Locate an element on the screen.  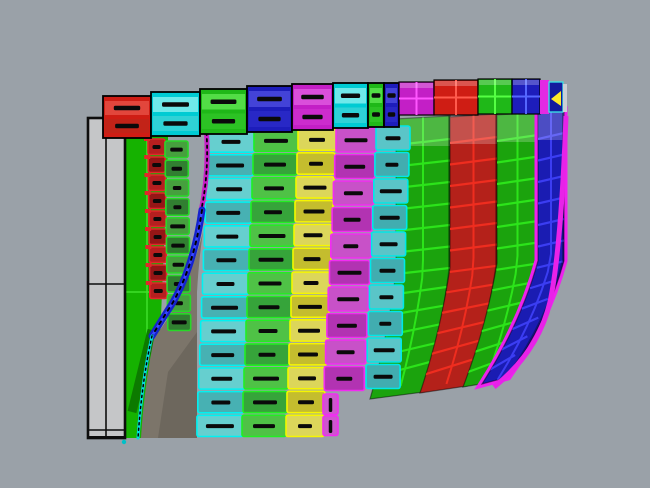
top-block-plain-magenta is located at coordinates (416, 98).